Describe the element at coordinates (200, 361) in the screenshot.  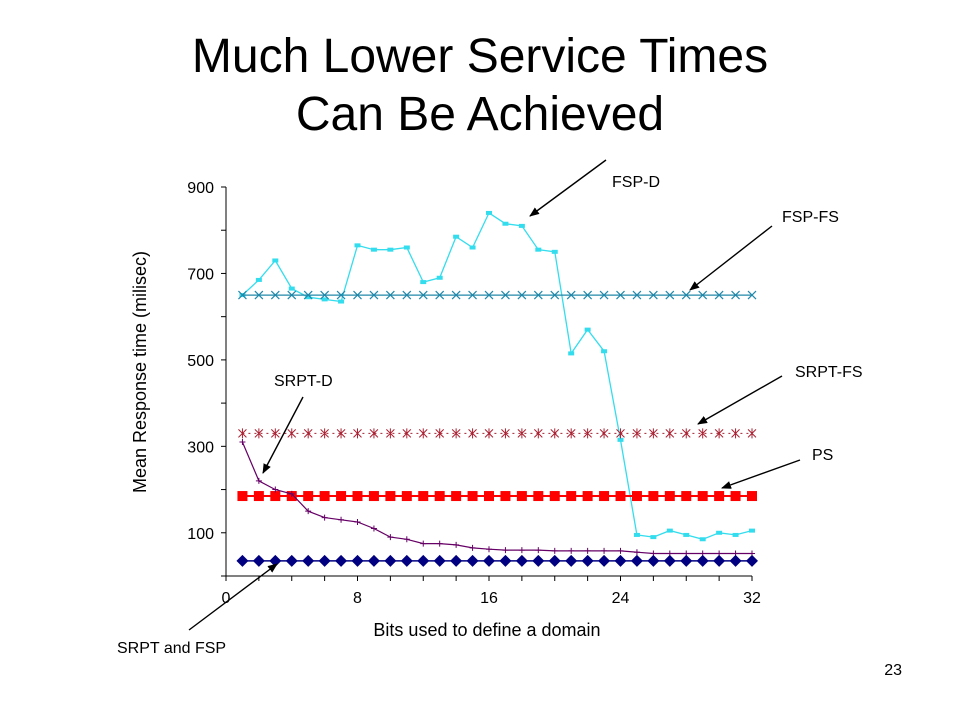
I see `y-tick-label: 500` at that location.